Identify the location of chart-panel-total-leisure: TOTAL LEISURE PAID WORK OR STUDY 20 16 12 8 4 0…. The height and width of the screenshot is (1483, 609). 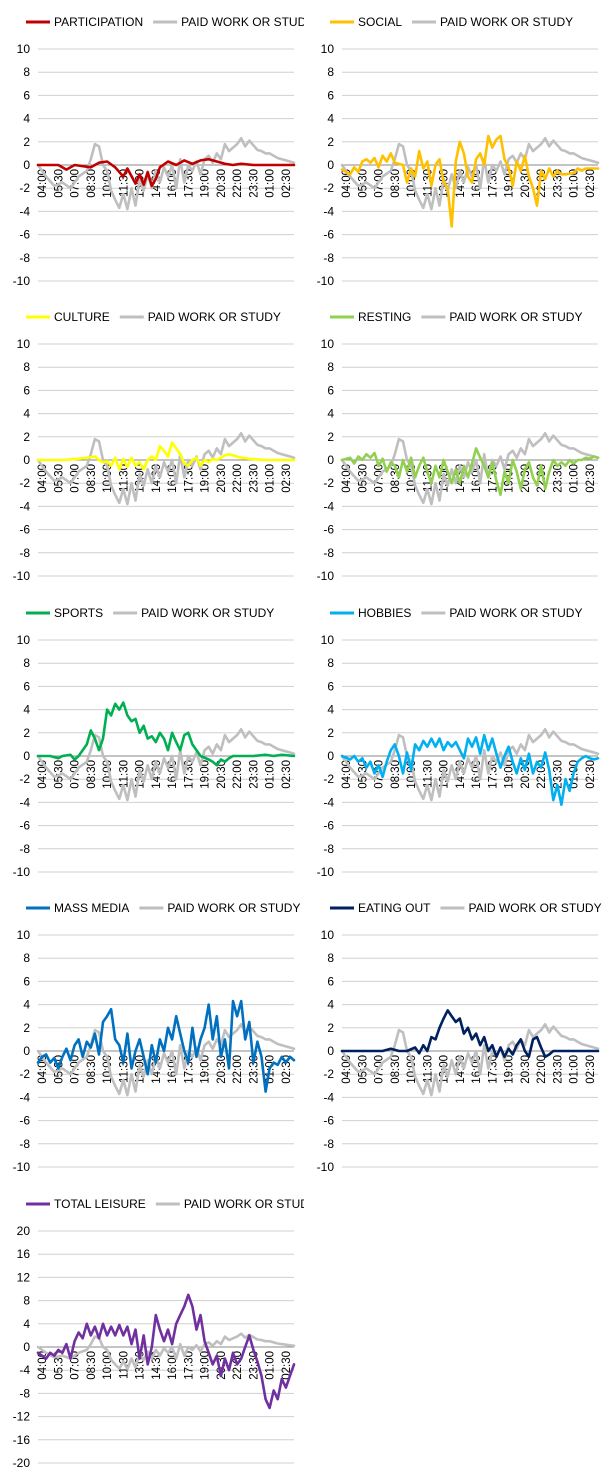
(158, 1332).